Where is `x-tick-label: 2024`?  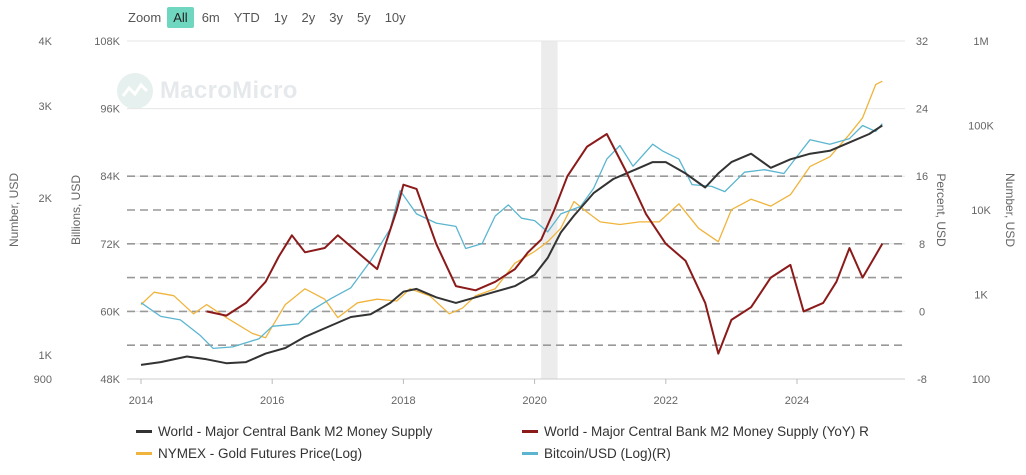
x-tick-label: 2024 is located at coordinates (797, 401).